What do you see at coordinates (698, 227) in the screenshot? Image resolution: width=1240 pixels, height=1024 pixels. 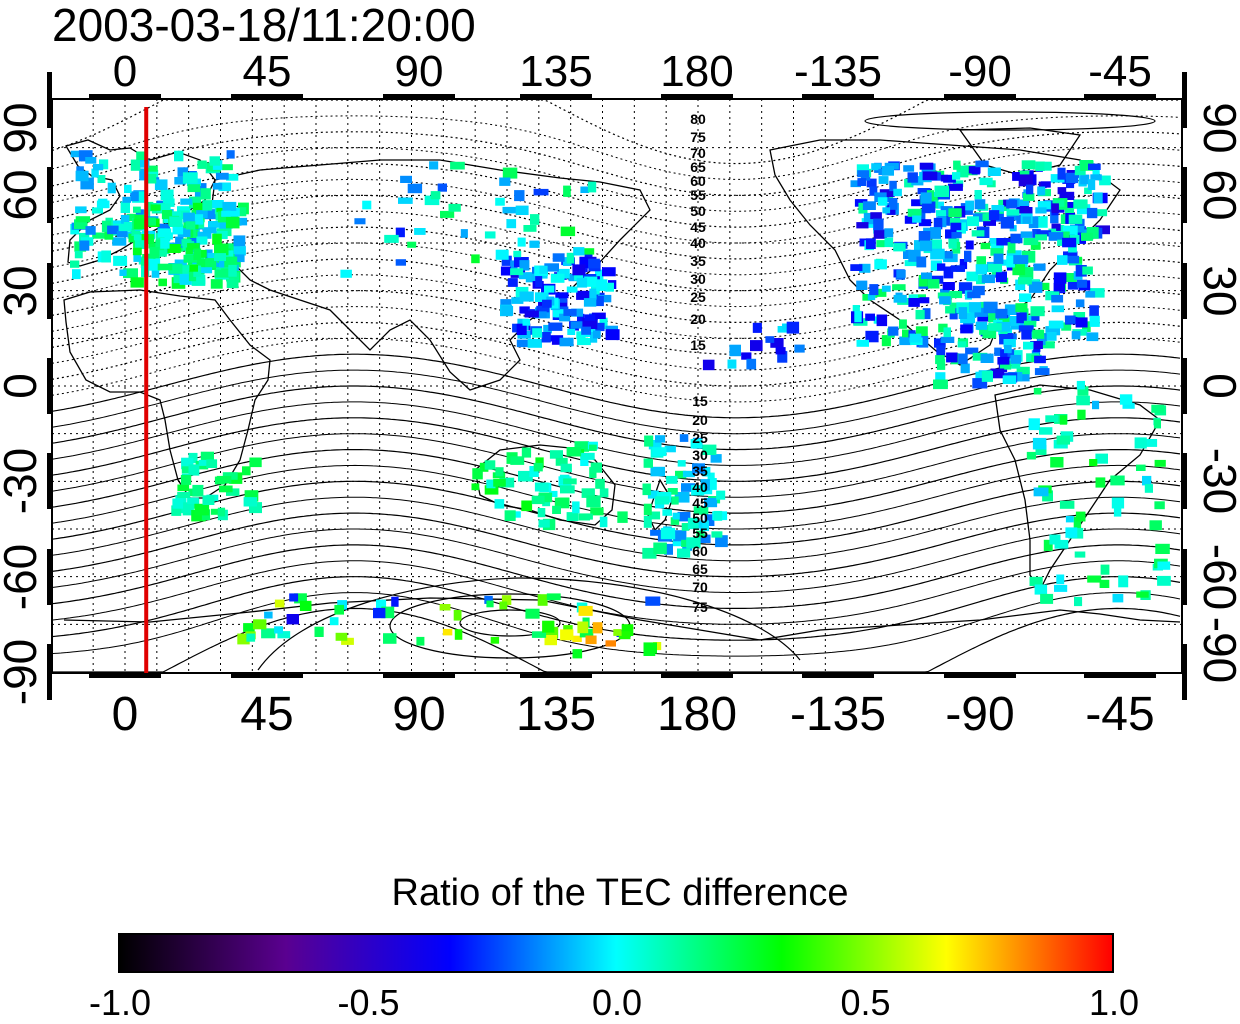 I see `contour-label: 45` at bounding box center [698, 227].